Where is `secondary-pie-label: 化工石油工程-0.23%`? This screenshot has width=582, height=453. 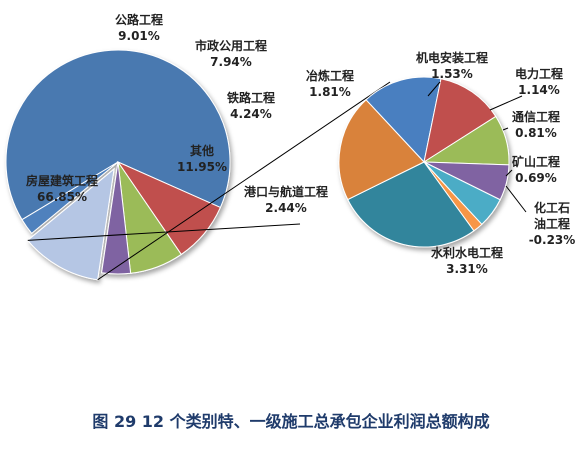
secondary-pie-label: 化工石油工程-0.23% is located at coordinates (552, 223).